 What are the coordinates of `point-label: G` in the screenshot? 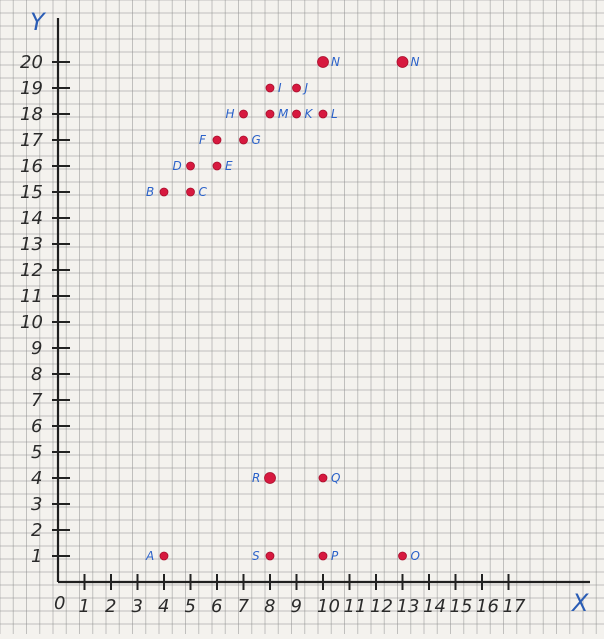 It's located at (256, 140).